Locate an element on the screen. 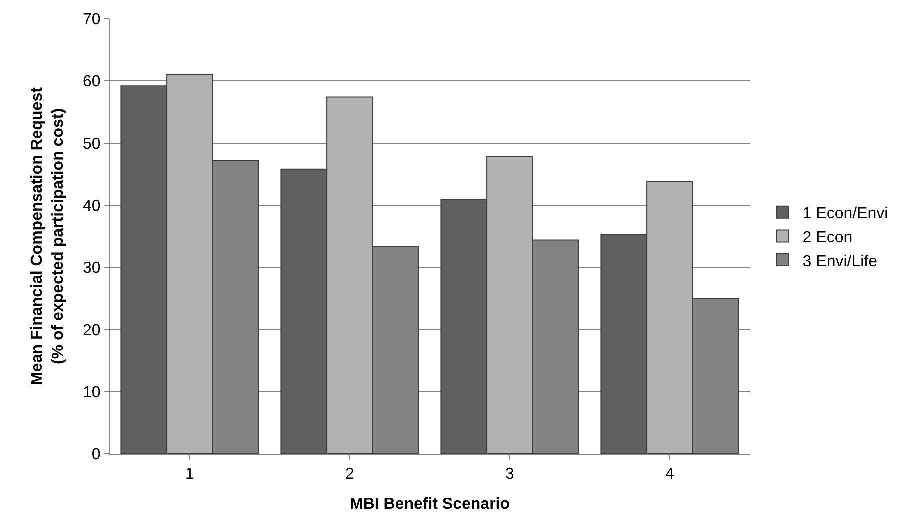 Image resolution: width=906 pixels, height=529 pixels. y-tick-label: 40 is located at coordinates (92, 207).